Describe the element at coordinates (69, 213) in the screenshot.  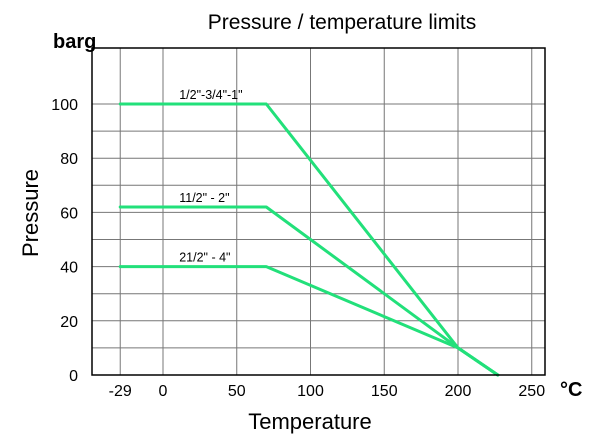
I see `y-tick-label: 60` at that location.